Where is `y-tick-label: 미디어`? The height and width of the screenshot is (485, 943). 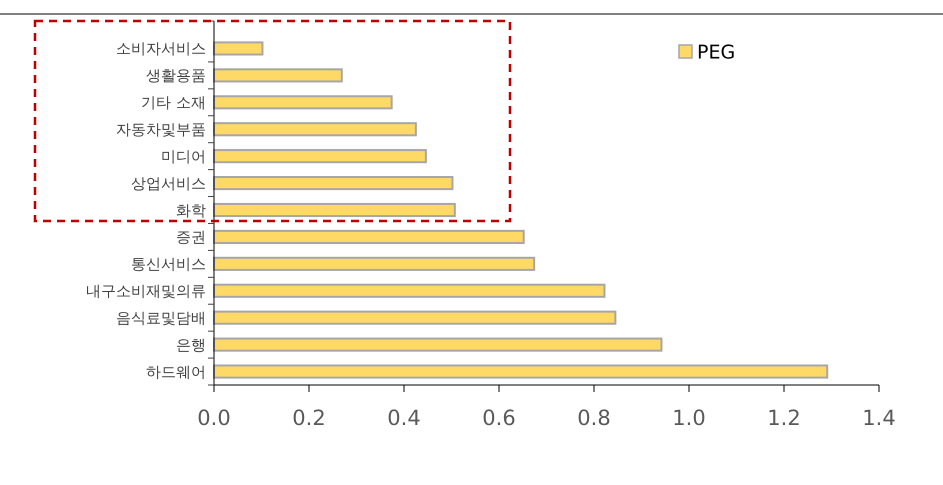
y-tick-label: 미디어 is located at coordinates (183, 156).